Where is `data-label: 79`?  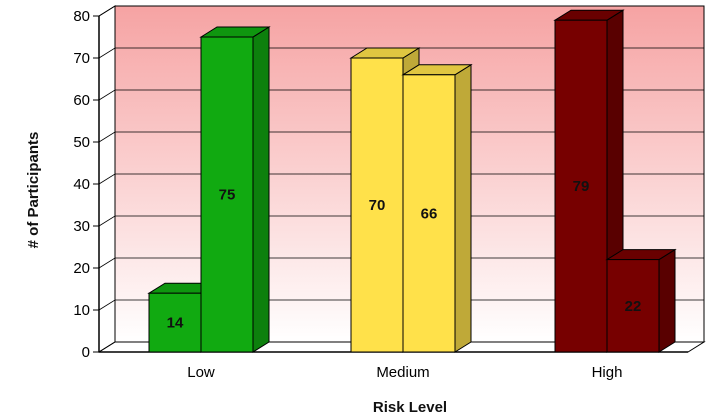
data-label: 79 is located at coordinates (581, 186).